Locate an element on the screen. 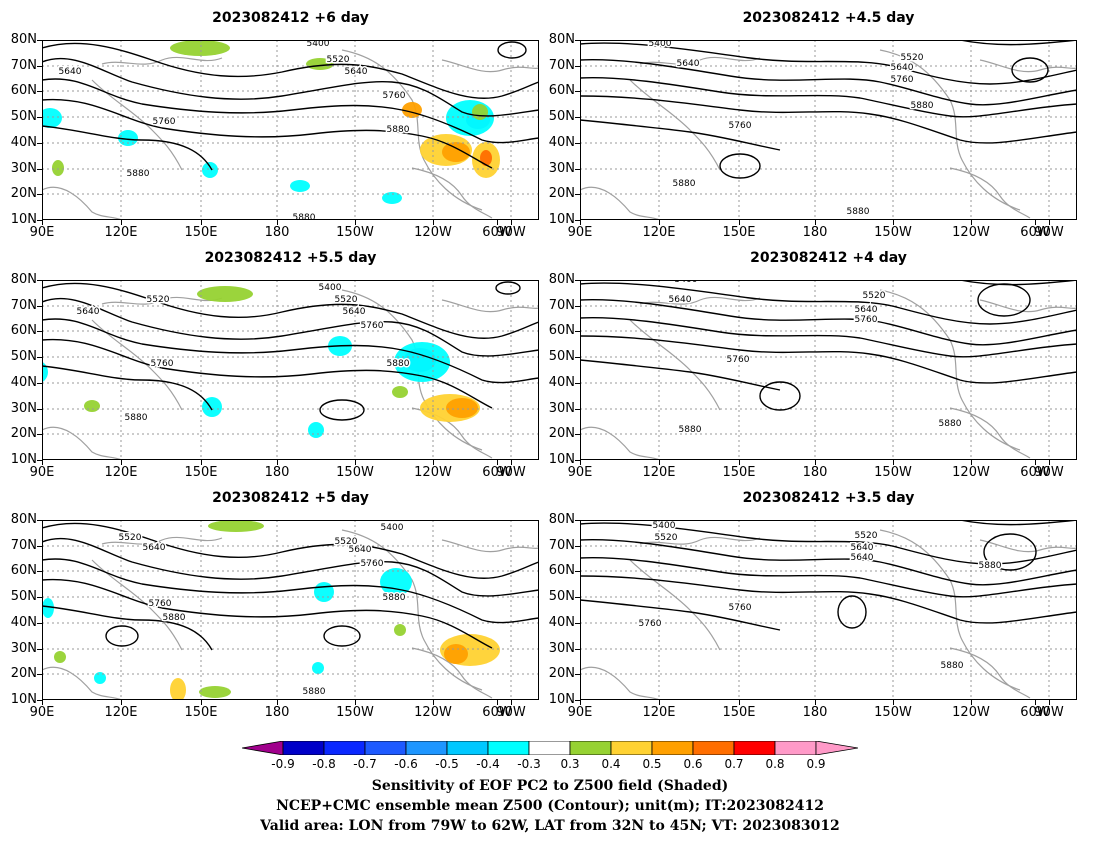 The image size is (1100, 850). lat-label: 60N is located at coordinates (23, 90).